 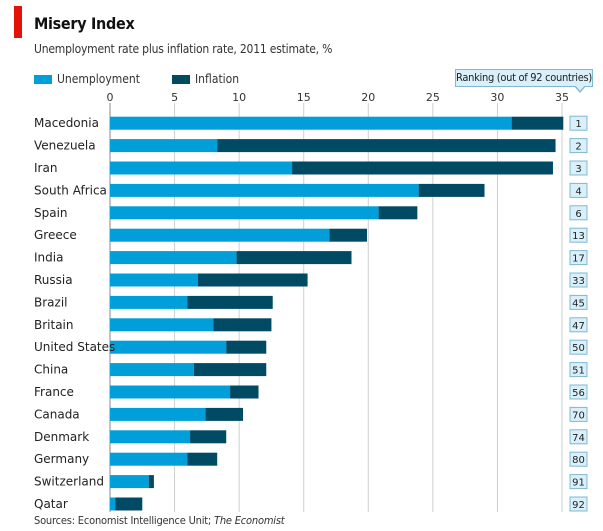 I want to click on ranking-value: 74, so click(x=578, y=438).